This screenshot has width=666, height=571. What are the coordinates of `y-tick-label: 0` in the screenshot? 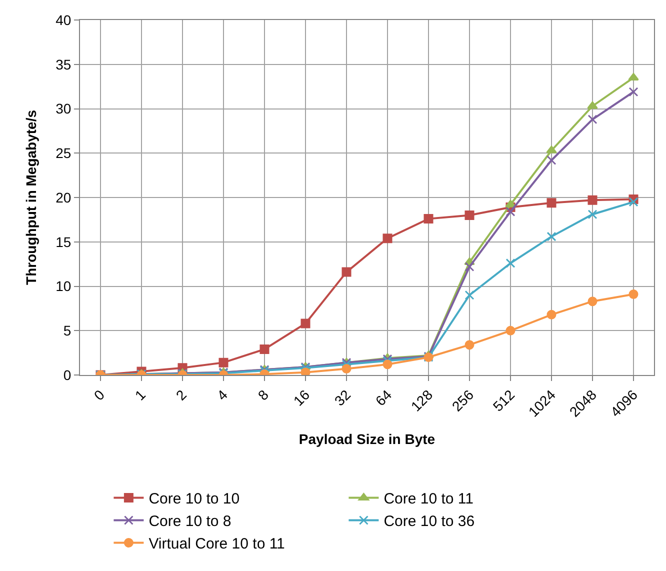 It's located at (67, 374).